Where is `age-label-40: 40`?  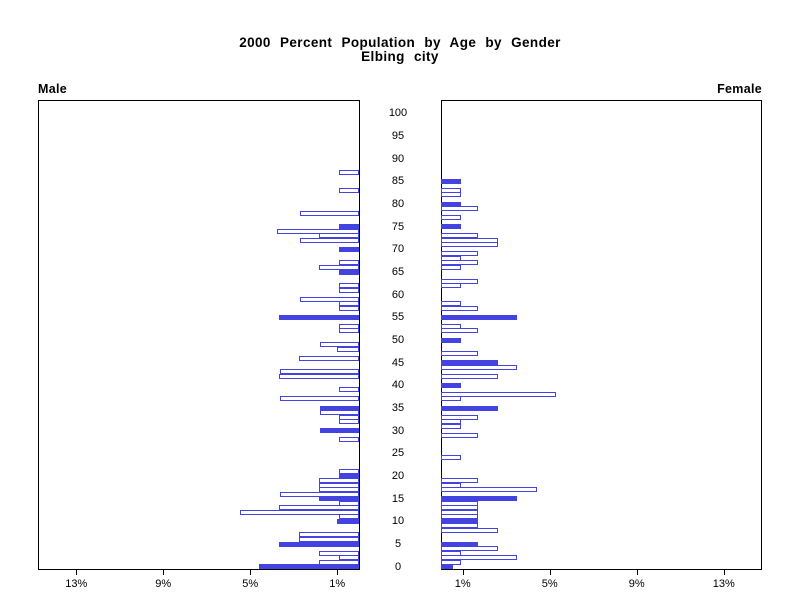 age-label-40: 40 is located at coordinates (398, 385).